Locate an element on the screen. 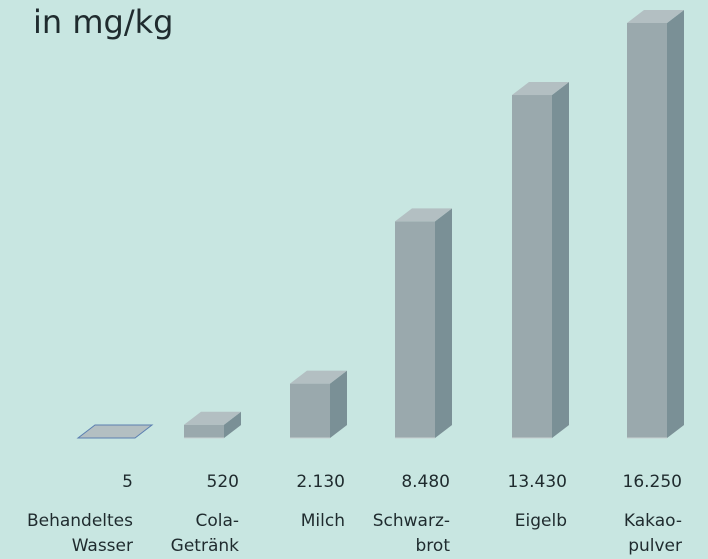 This screenshot has height=559, width=708. category-label: Kakao- is located at coordinates (653, 521).